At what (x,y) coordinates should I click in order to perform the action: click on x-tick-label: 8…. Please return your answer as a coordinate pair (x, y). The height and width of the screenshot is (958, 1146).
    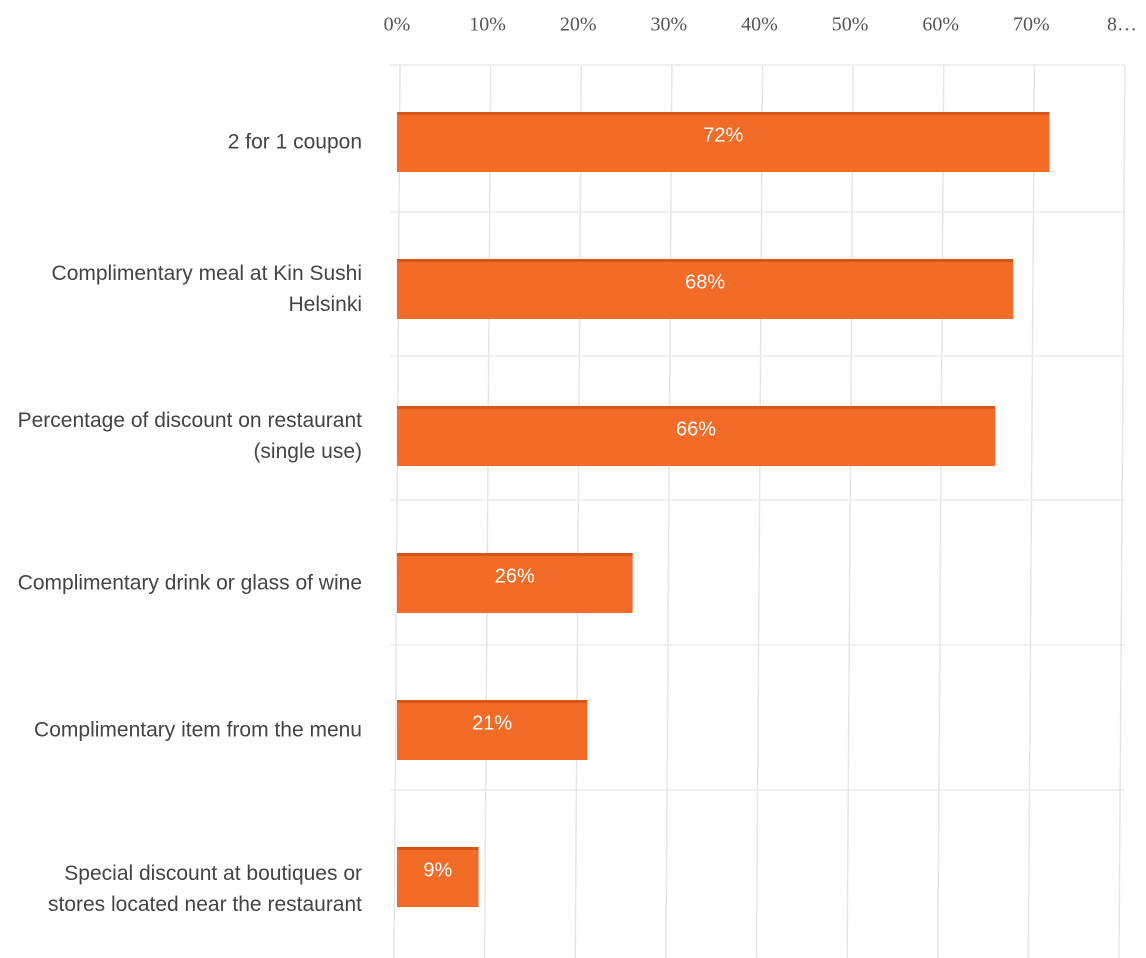
    Looking at the image, I should click on (1122, 25).